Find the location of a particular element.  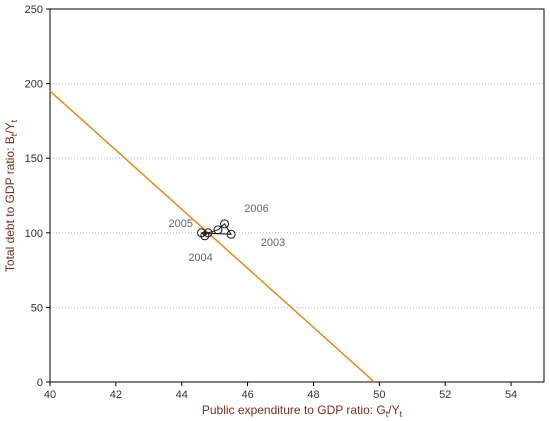

y-tick-label: 200 is located at coordinates (34, 85).